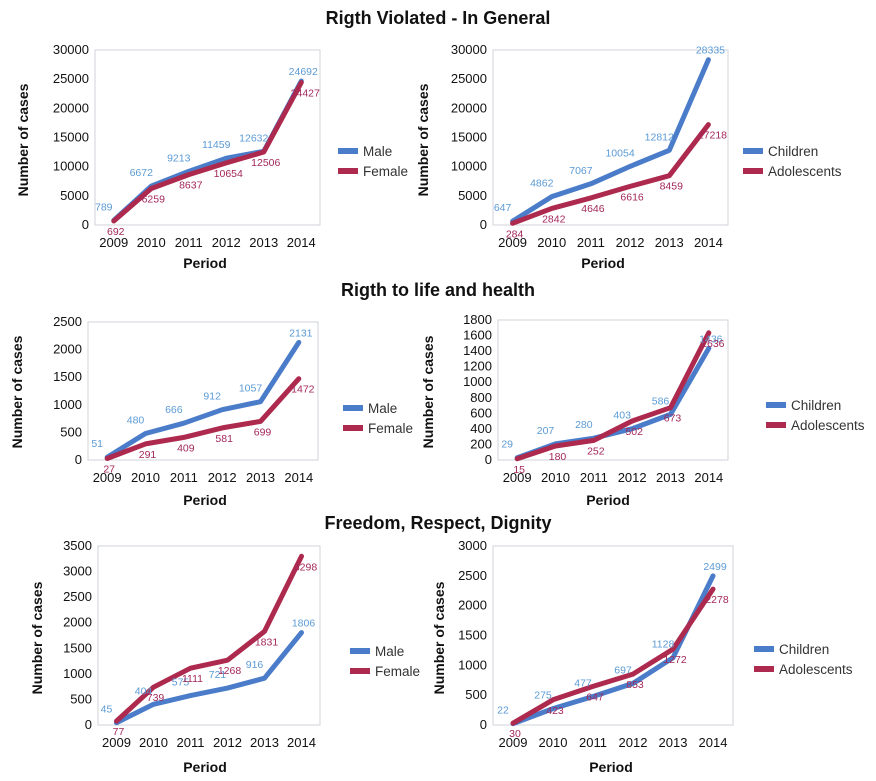  Describe the element at coordinates (596, 451) in the screenshot. I see `data-label: 252` at that location.